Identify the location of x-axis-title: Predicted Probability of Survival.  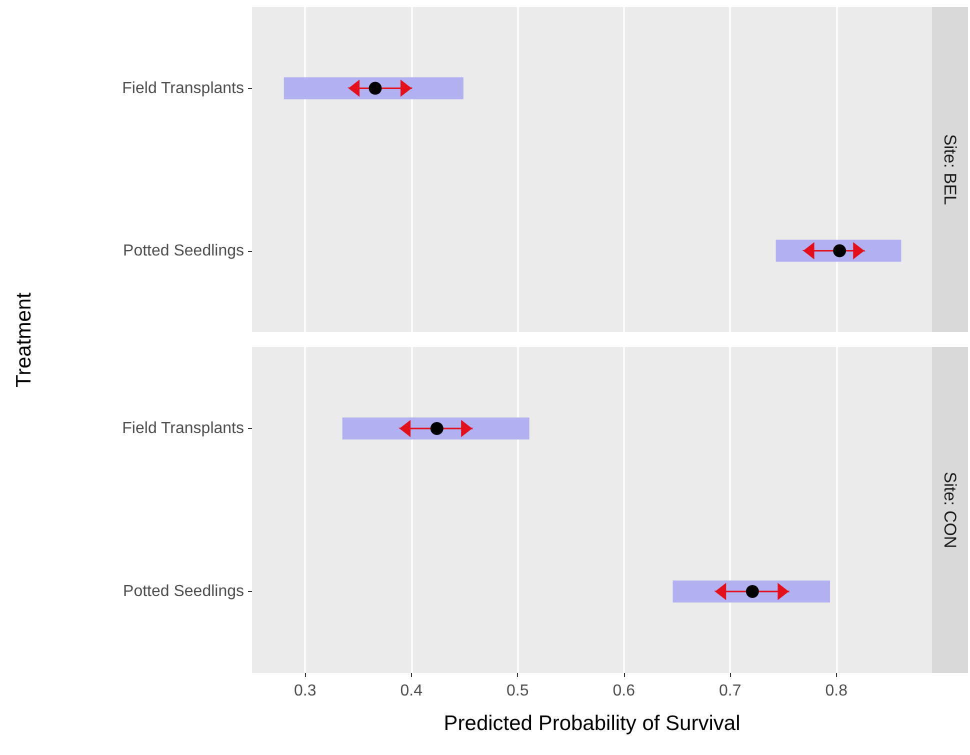
(592, 723).